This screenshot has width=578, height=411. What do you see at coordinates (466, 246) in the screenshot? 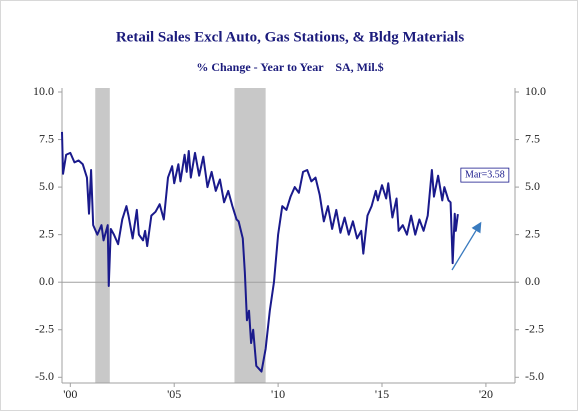
I see `annotation-arrow` at bounding box center [466, 246].